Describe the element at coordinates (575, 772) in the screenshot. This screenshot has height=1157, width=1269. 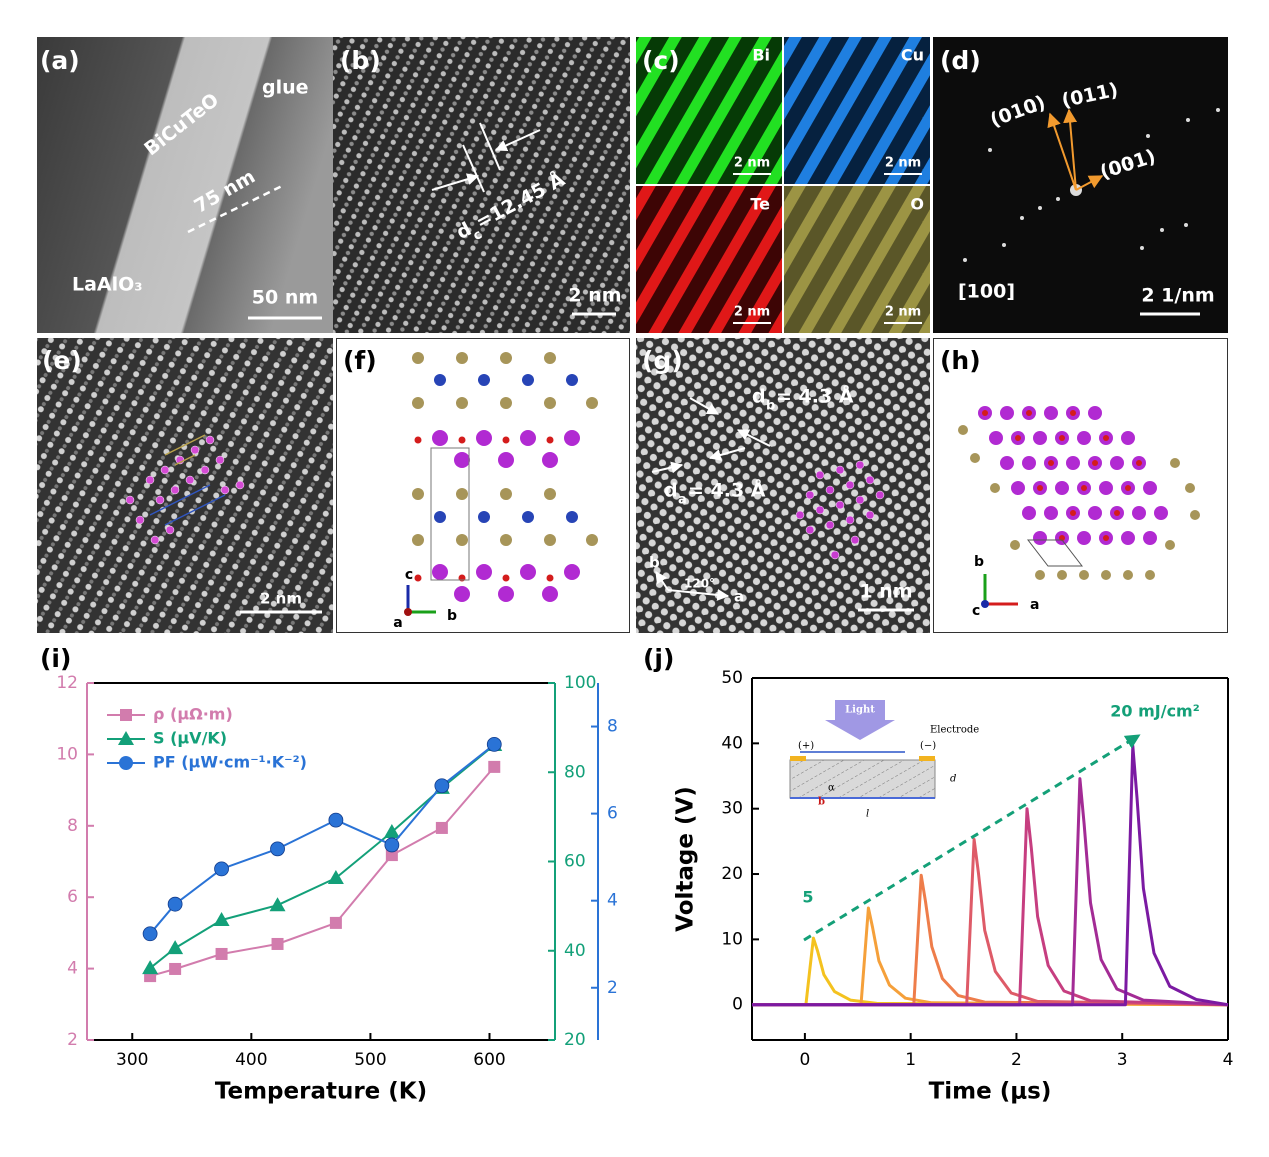
I see `y2-tick-label: 80` at that location.